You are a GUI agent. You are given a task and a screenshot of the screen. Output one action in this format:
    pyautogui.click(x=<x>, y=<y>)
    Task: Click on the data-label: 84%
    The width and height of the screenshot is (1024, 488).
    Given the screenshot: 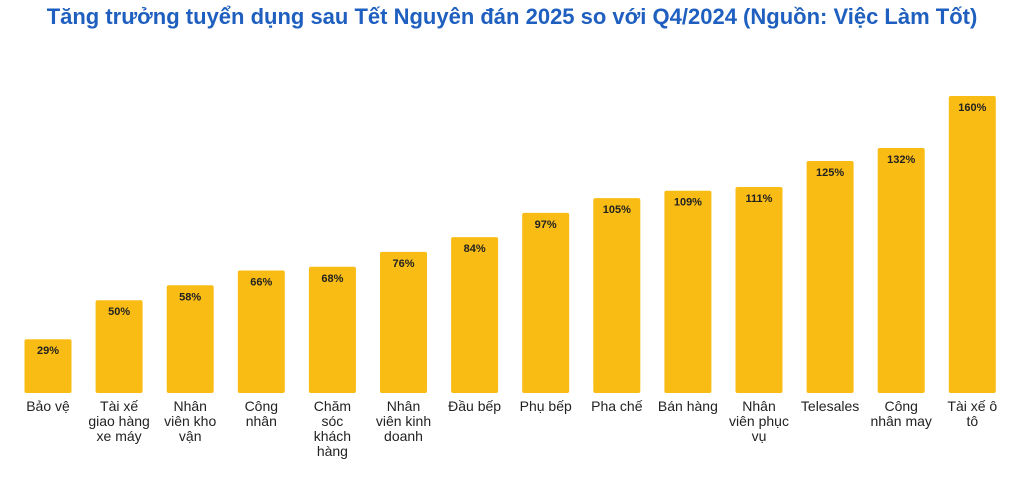 What is the action you would take?
    pyautogui.click(x=475, y=249)
    